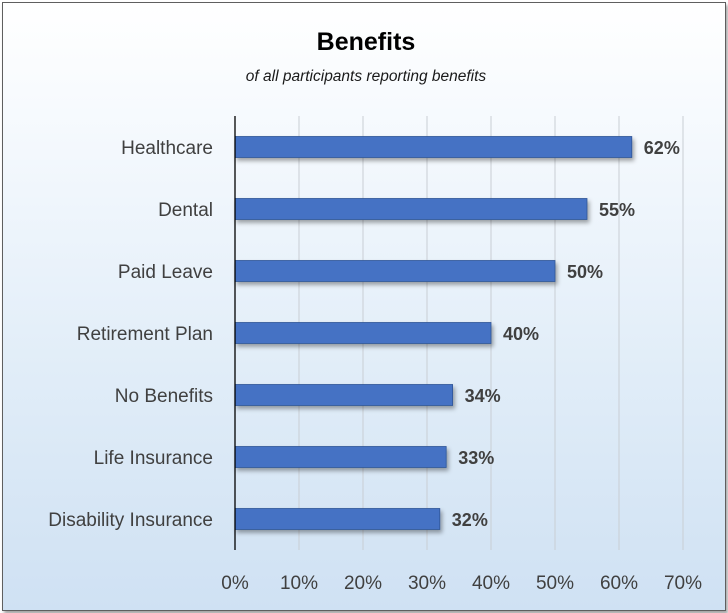  Describe the element at coordinates (521, 334) in the screenshot. I see `data-label: 40%` at that location.